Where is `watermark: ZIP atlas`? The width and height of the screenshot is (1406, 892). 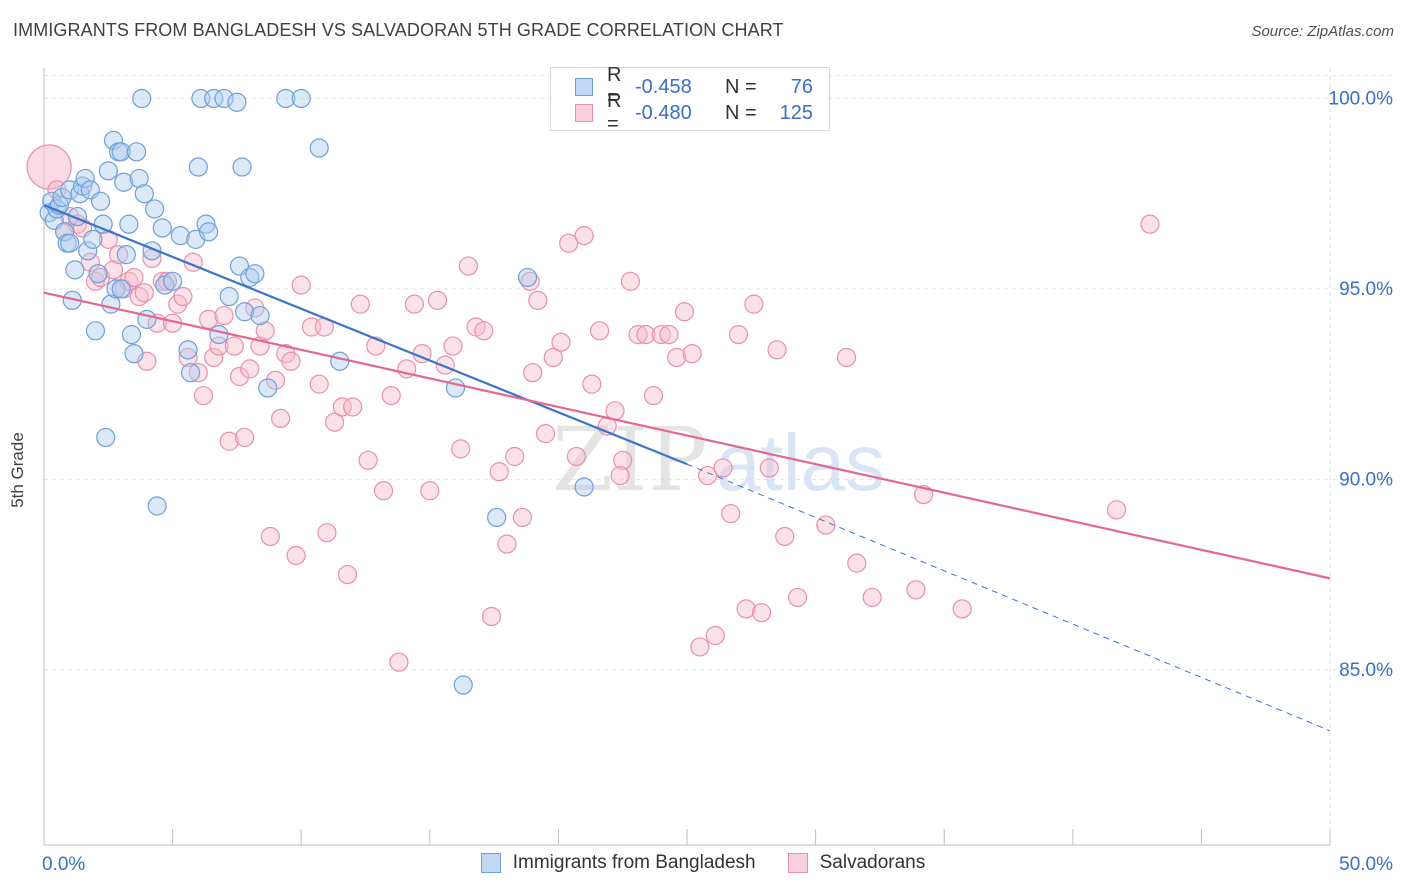
watermark: ZIP atlas is located at coordinates (718, 459).